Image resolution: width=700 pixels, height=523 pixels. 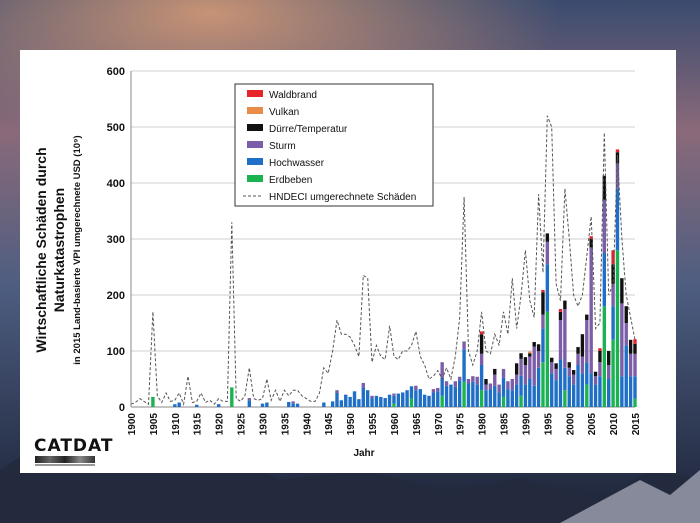 I want to click on bar-duerre-2013, so click(x=626, y=314).